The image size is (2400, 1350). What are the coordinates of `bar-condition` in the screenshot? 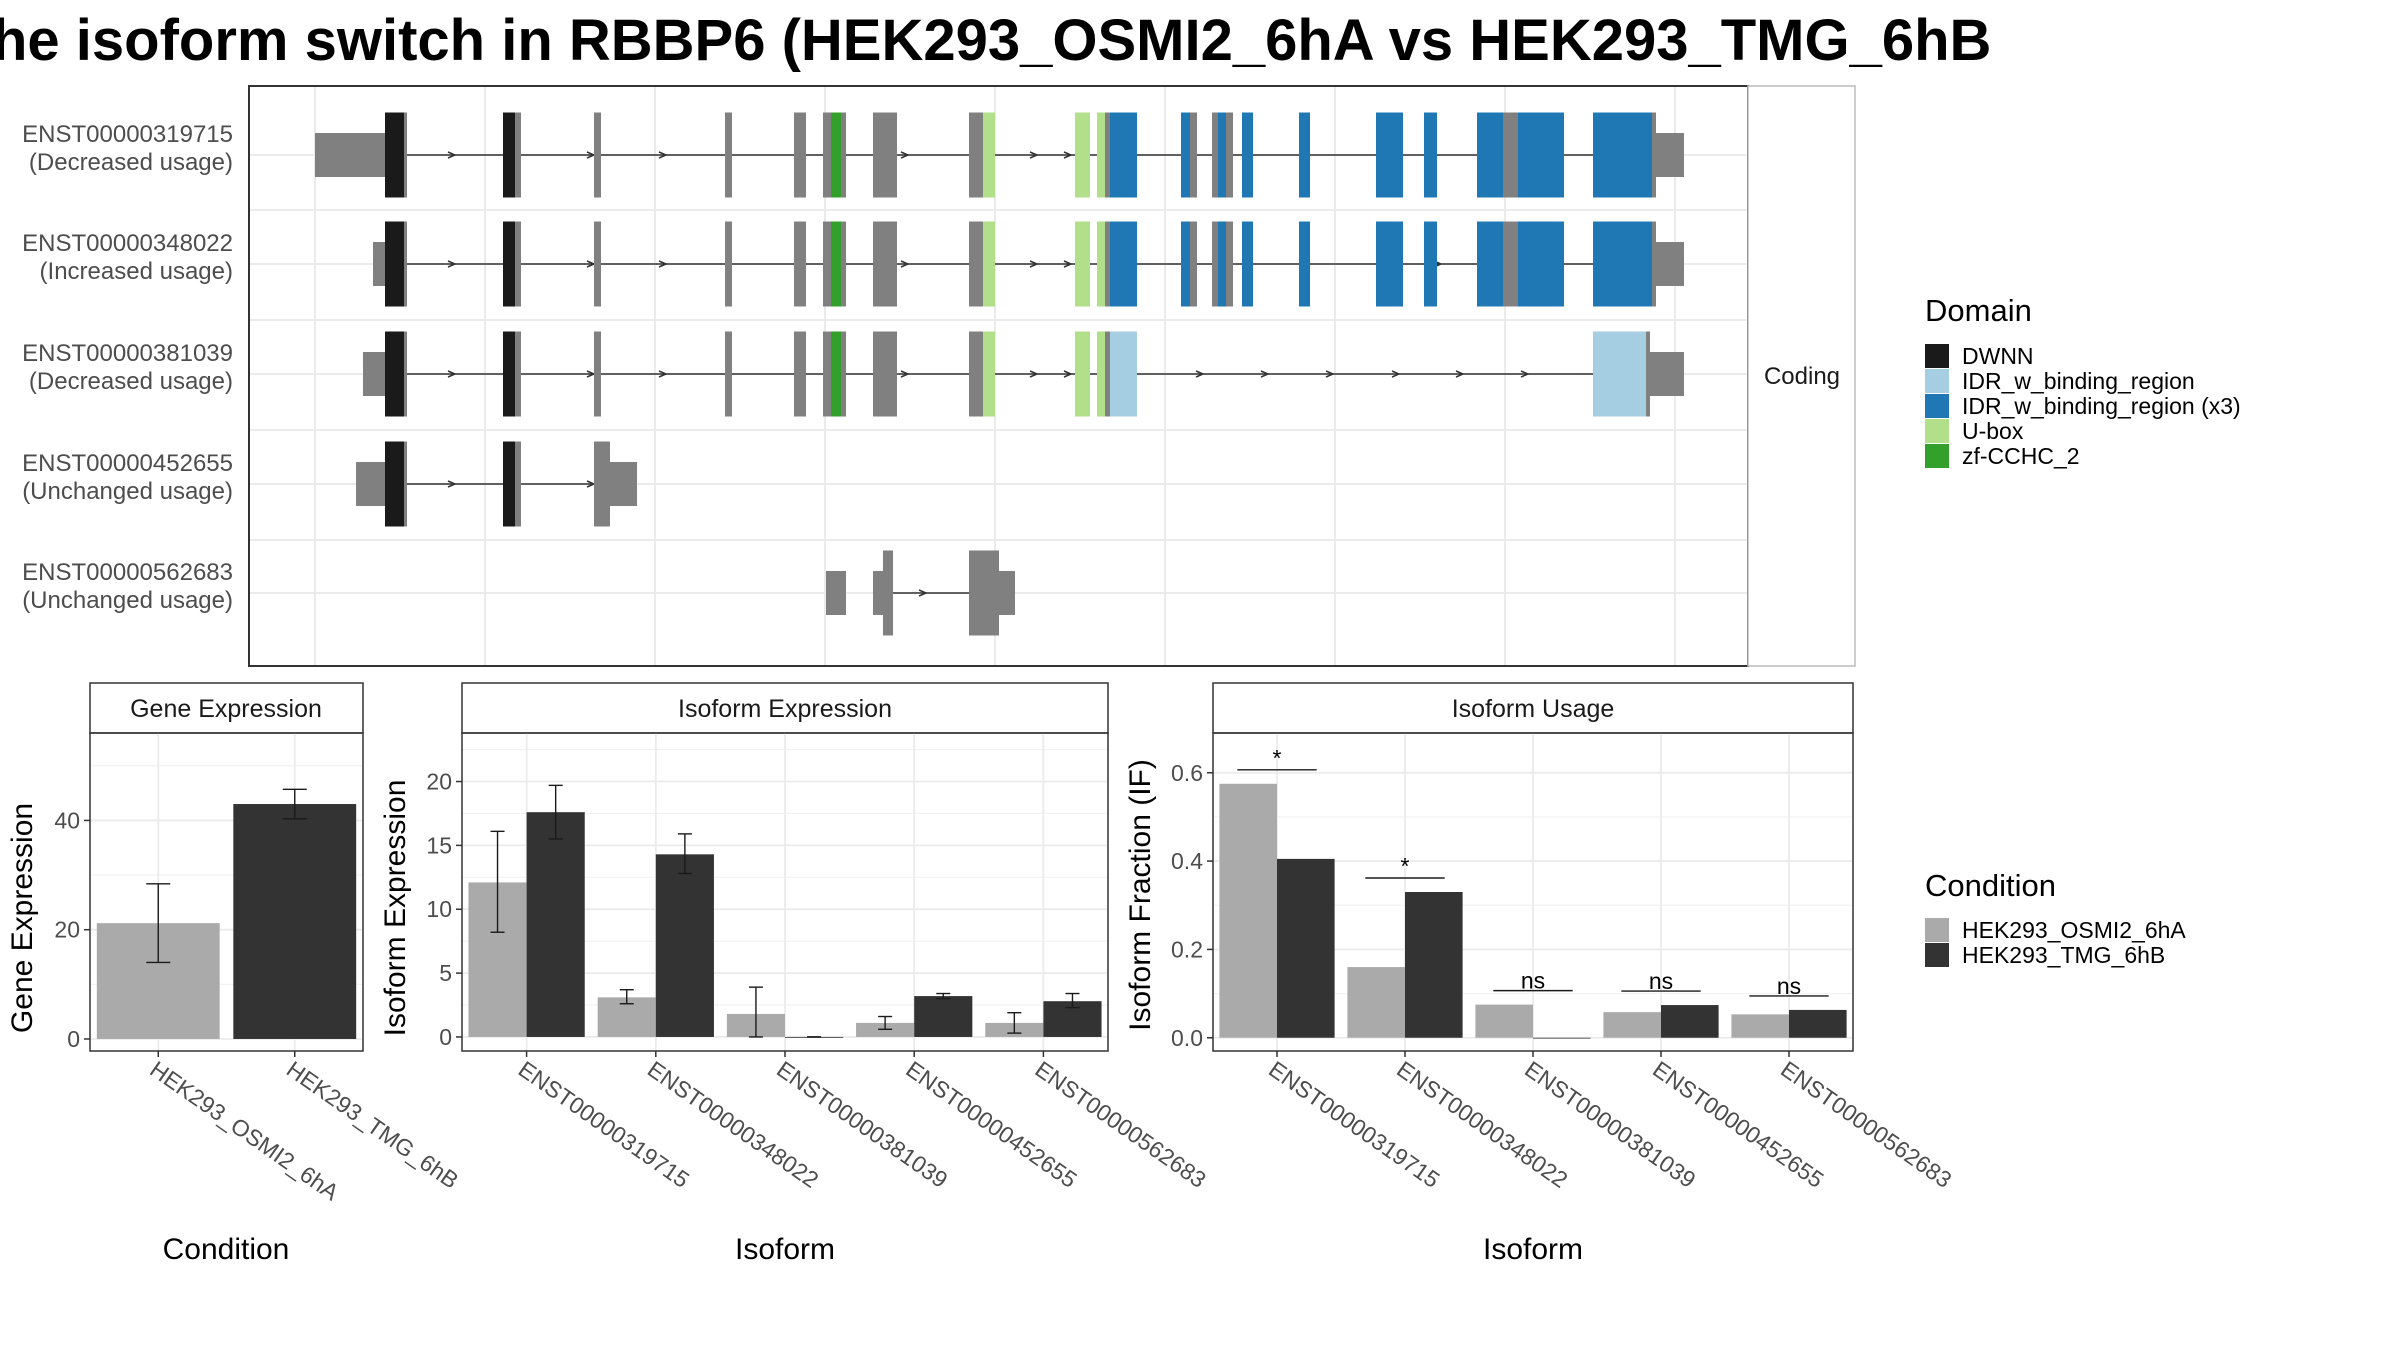 It's located at (295, 921).